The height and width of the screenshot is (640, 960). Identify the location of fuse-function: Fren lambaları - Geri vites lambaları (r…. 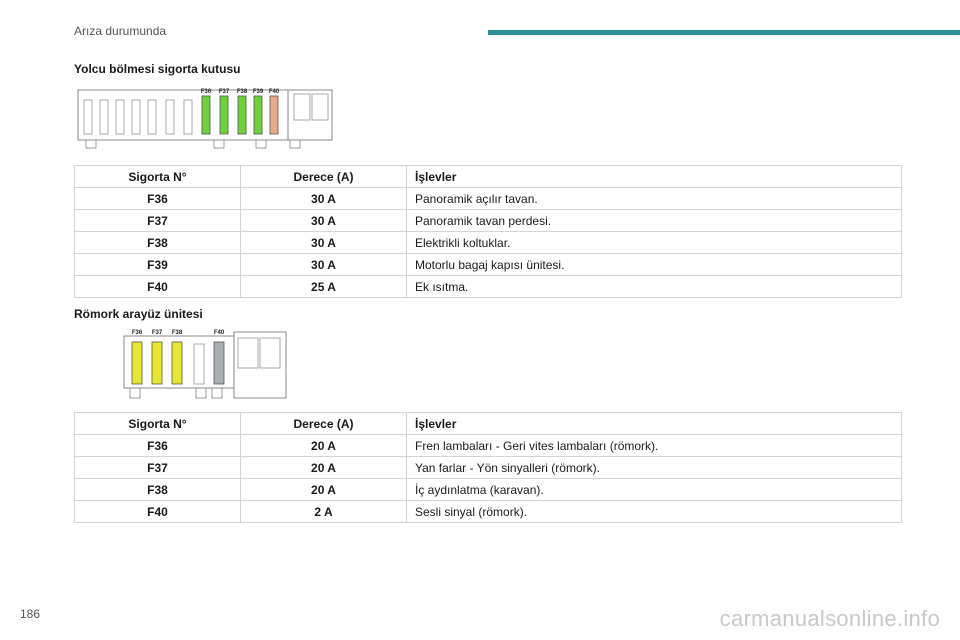
(654, 445).